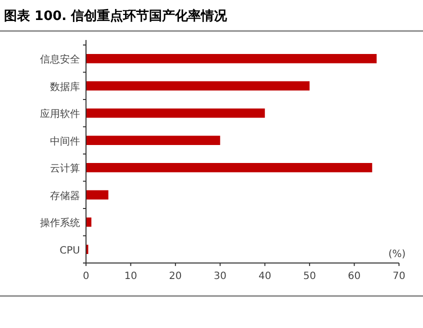  What do you see at coordinates (131, 276) in the screenshot?
I see `x-tick-label: 10` at bounding box center [131, 276].